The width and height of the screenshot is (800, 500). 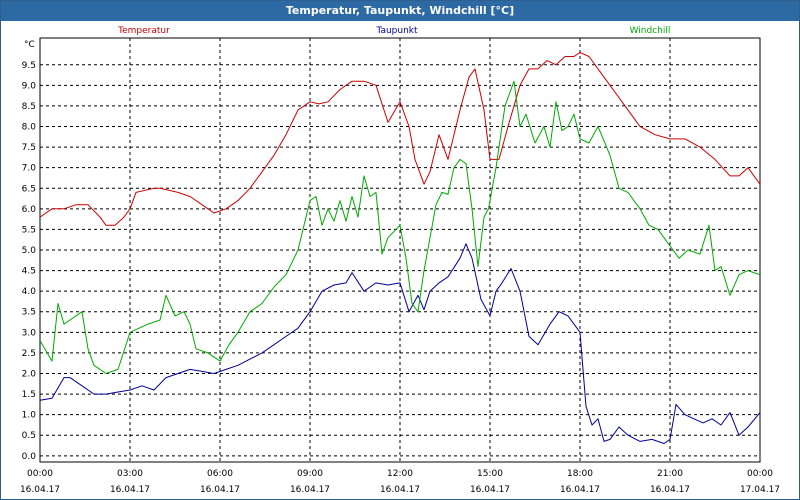 I want to click on x-tick-time: 06:00, so click(x=220, y=474).